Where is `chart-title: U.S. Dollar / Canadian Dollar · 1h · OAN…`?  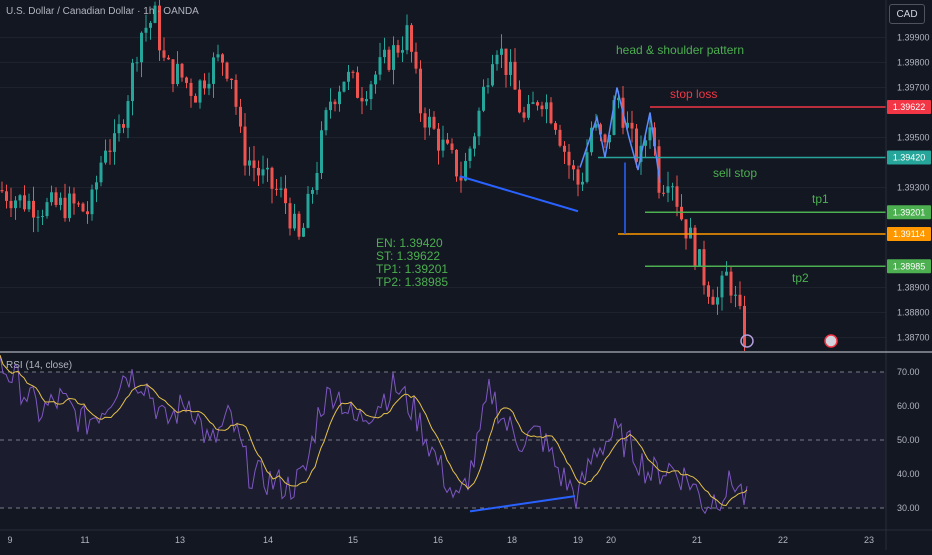
chart-title: U.S. Dollar / Canadian Dollar · 1h · OAN… is located at coordinates (102, 11).